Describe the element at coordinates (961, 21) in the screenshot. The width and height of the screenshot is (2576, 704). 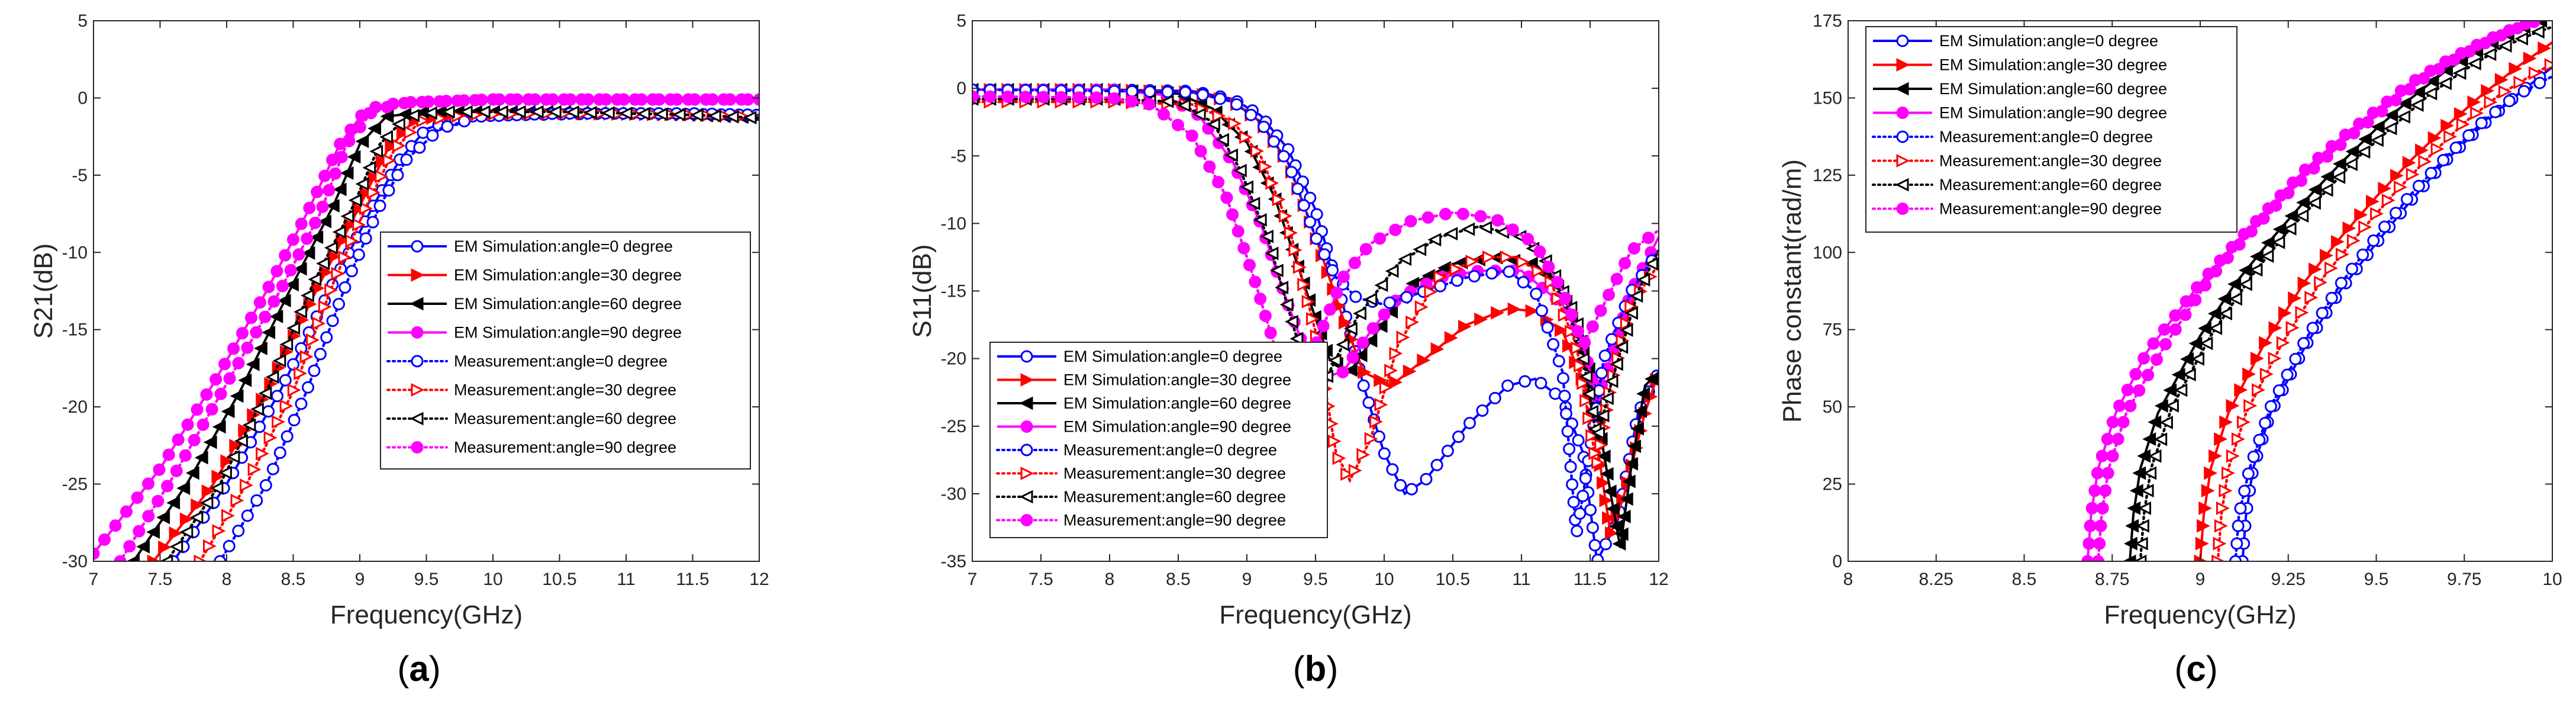
I see `y-tick-label: 5` at that location.